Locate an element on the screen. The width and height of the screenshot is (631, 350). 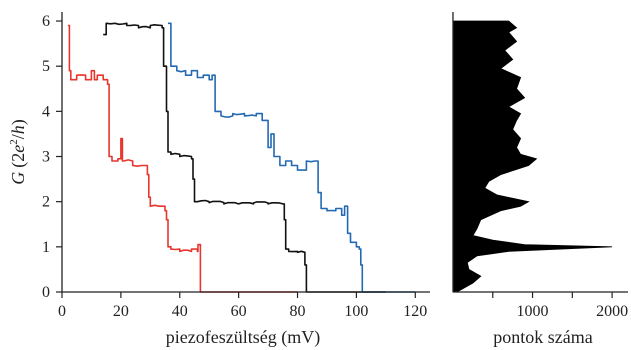
histogram-tick-label: 1000 is located at coordinates (533, 311).